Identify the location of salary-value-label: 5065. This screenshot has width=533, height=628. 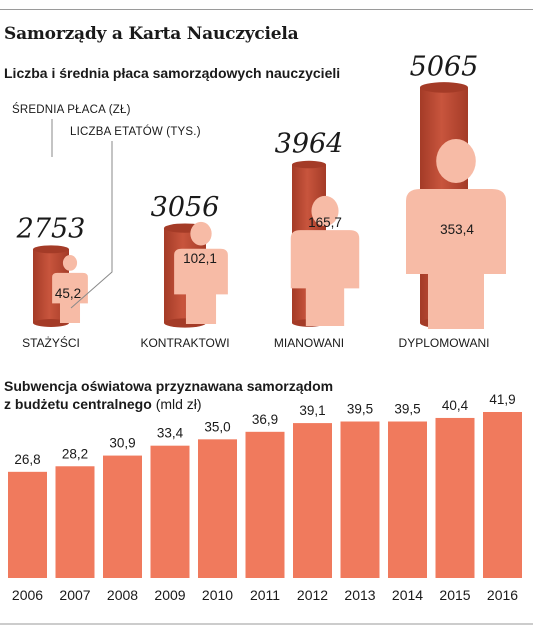
(444, 66).